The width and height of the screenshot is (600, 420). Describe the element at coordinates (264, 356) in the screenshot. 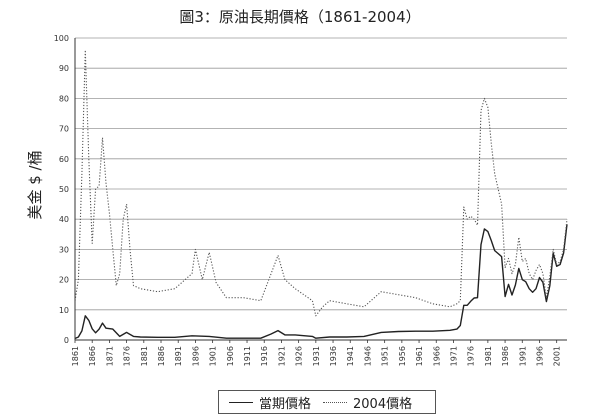

I see `x-tick-label: 1916` at that location.